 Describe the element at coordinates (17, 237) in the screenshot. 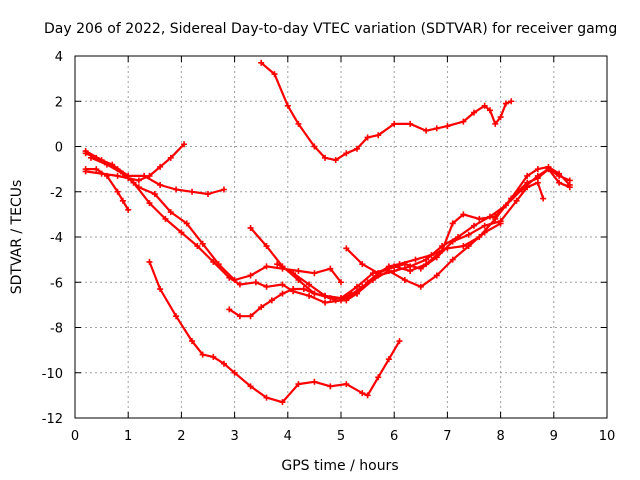

I see `y-axis-label: SDTVAR / TECUs` at that location.